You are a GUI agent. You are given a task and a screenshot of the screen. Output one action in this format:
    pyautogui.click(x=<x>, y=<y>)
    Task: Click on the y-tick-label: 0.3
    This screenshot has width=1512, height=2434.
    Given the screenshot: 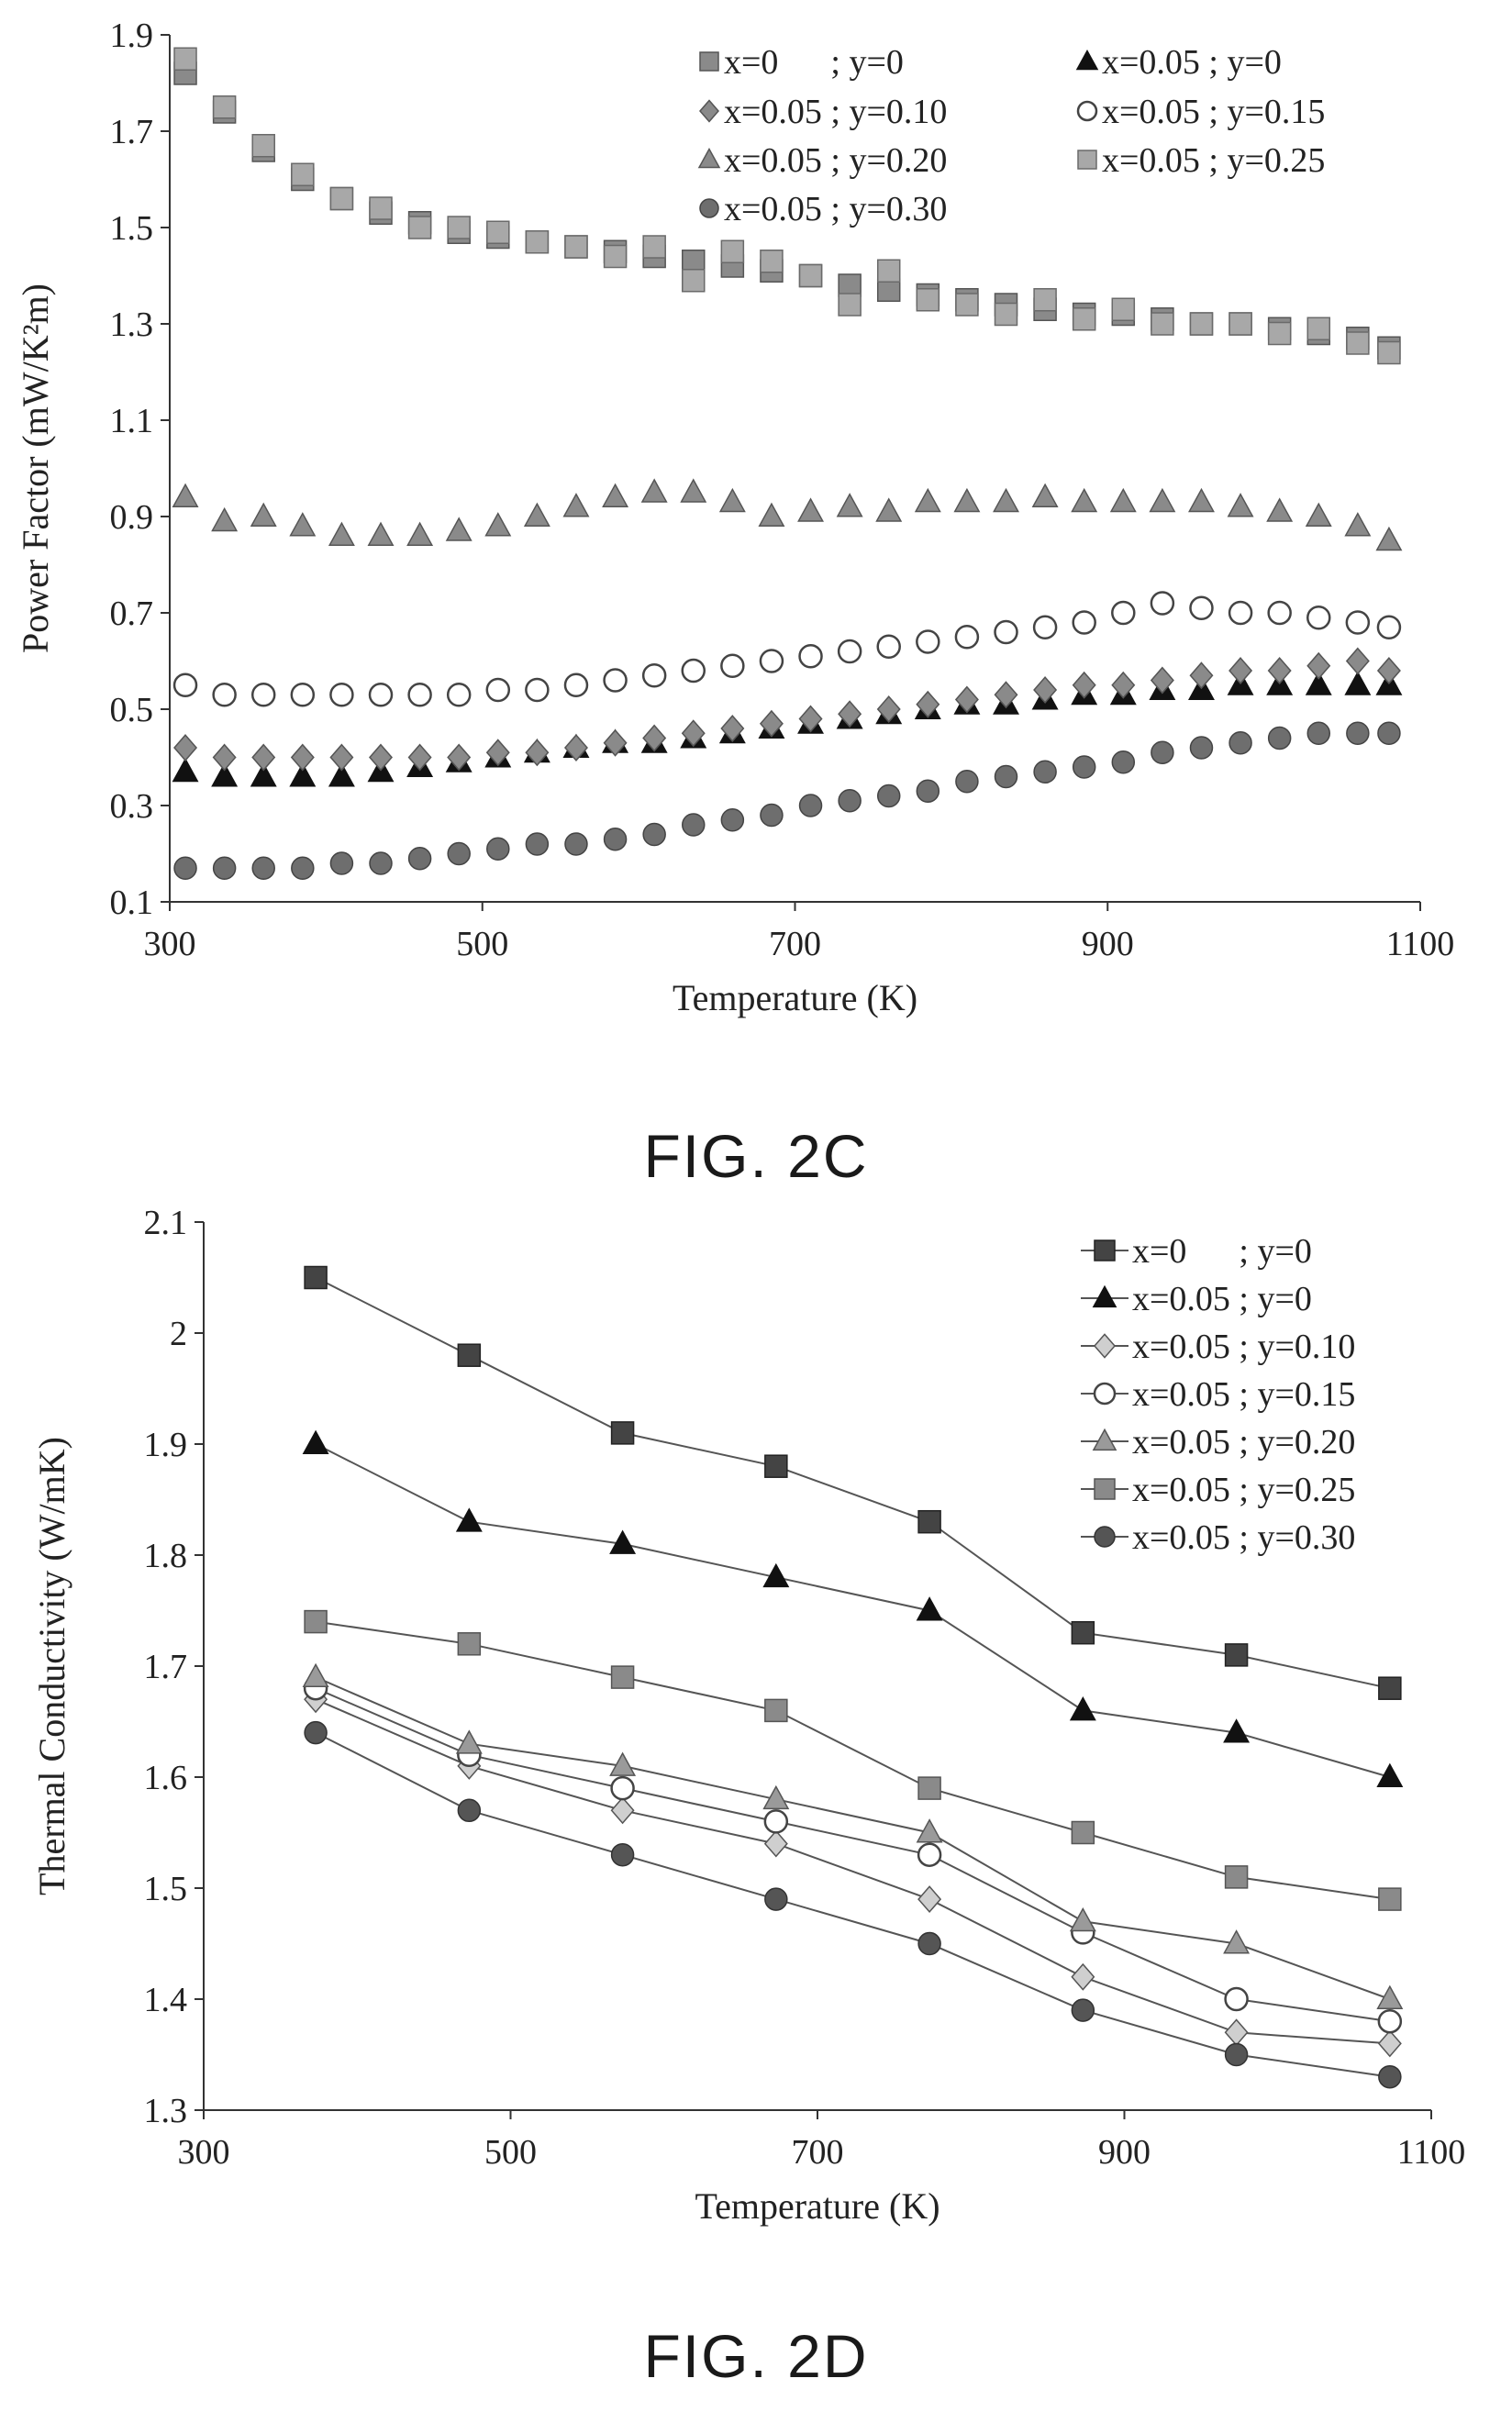 What is the action you would take?
    pyautogui.click(x=132, y=806)
    